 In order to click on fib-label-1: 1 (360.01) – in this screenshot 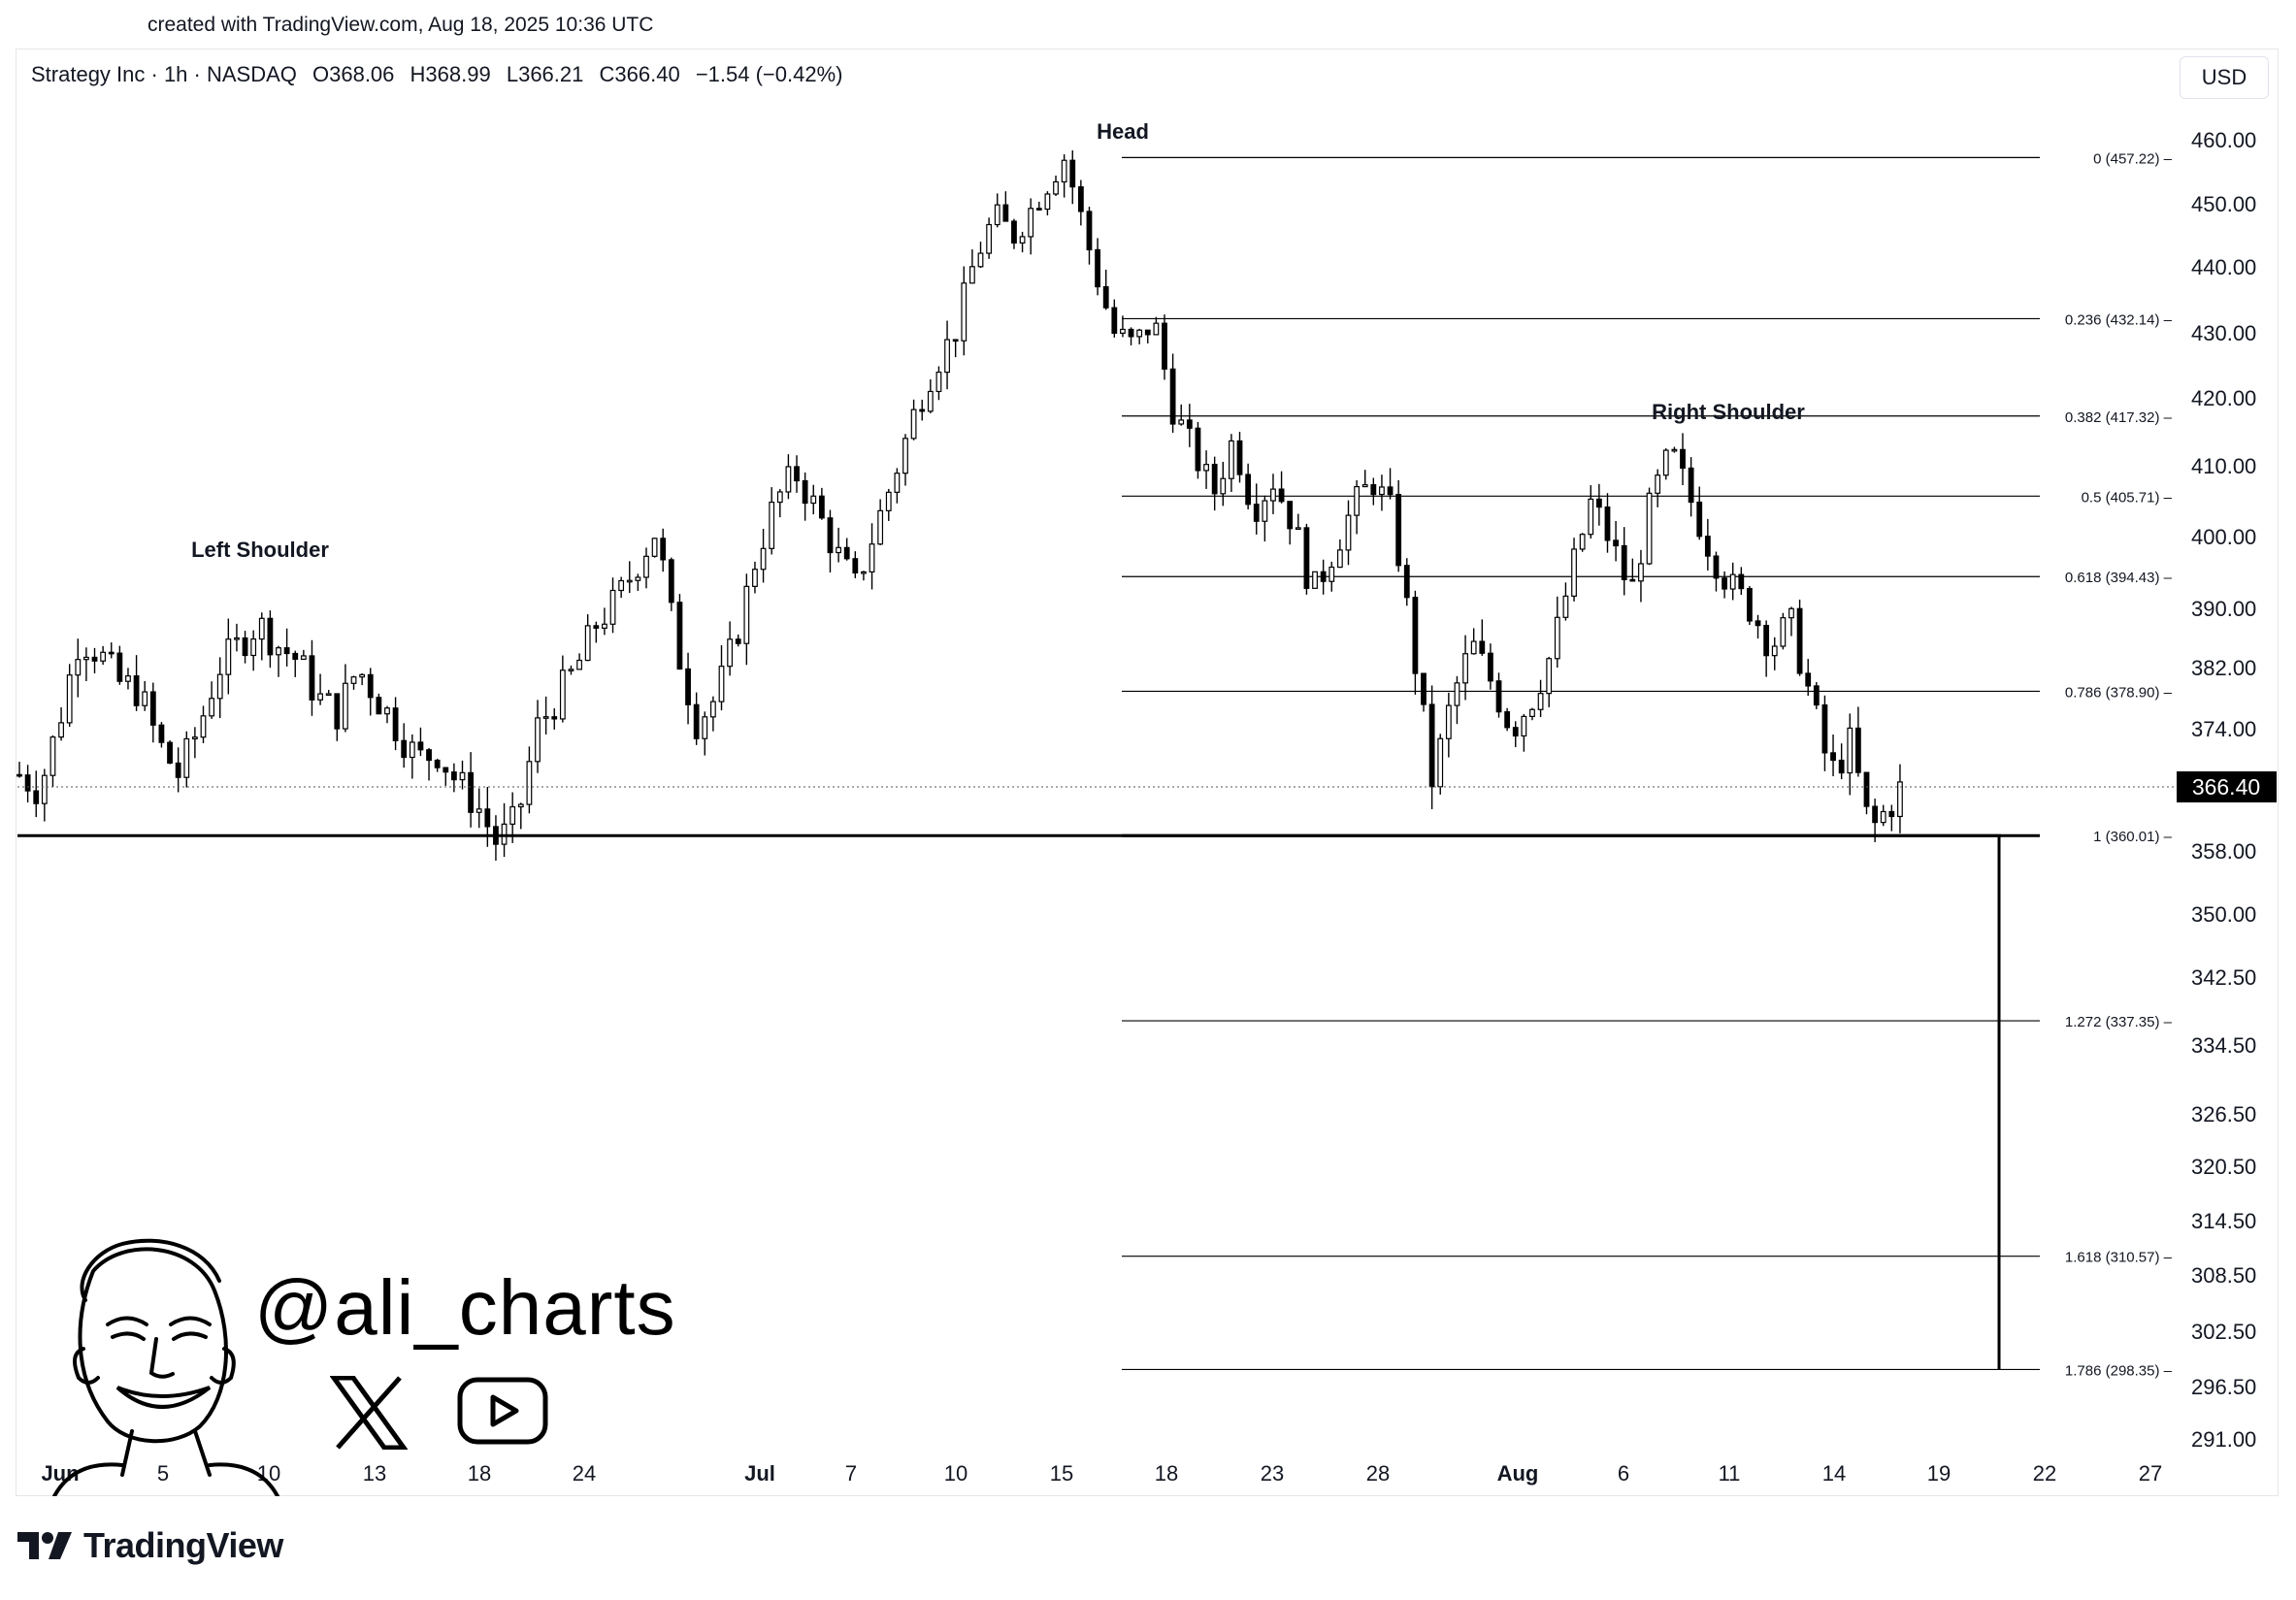, I will do `click(2133, 837)`.